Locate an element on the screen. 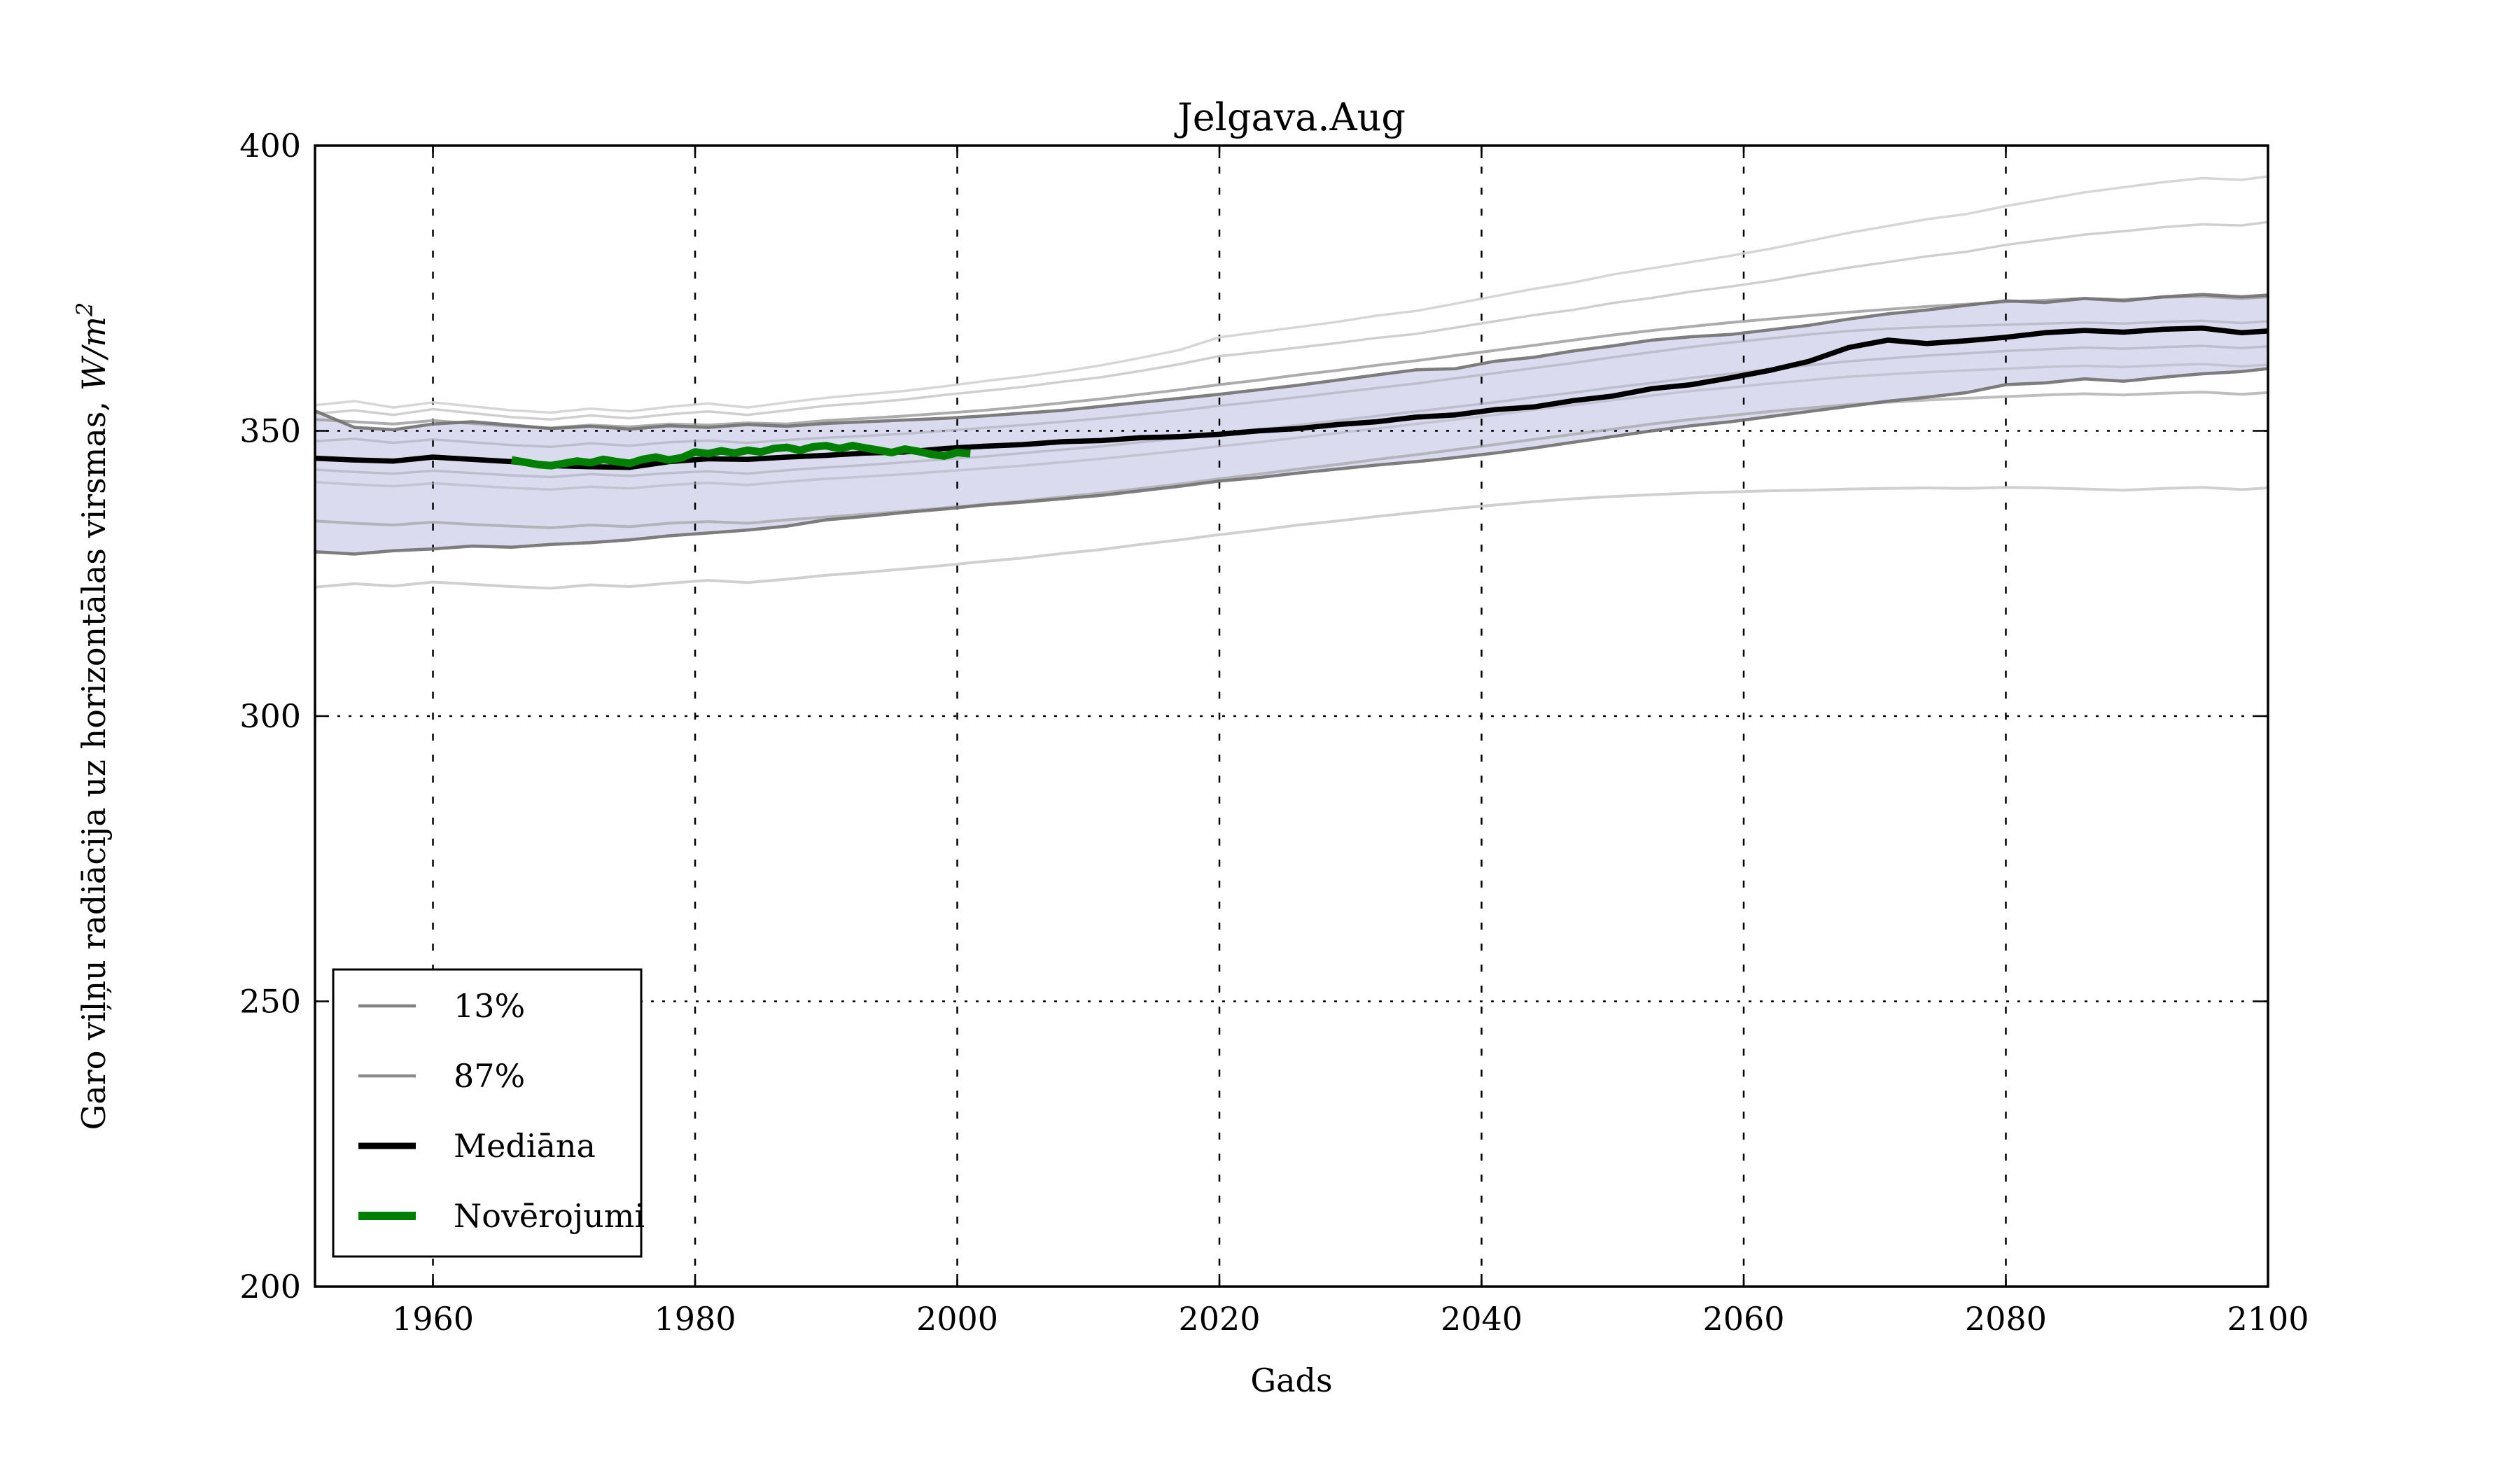 The height and width of the screenshot is (1470, 2520). legend-item-label: 87% is located at coordinates (489, 1076).